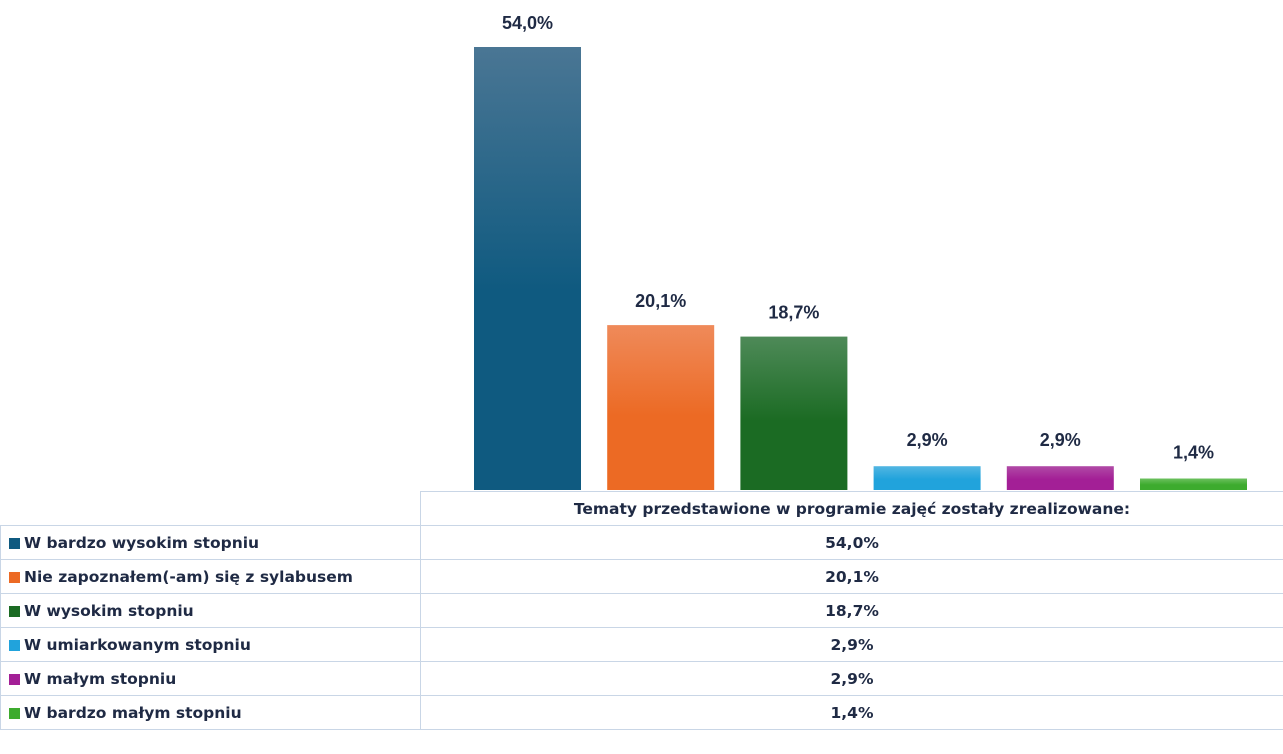 This screenshot has width=1283, height=754. I want to click on value-cell: 18,7%, so click(851, 610).